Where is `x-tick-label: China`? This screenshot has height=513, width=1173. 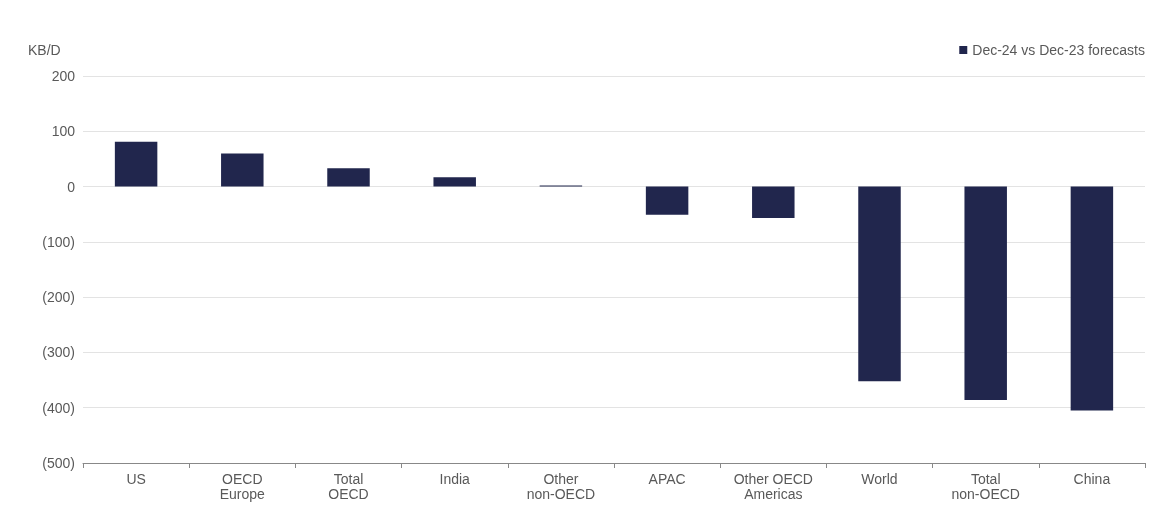
x-tick-label: China is located at coordinates (1092, 478).